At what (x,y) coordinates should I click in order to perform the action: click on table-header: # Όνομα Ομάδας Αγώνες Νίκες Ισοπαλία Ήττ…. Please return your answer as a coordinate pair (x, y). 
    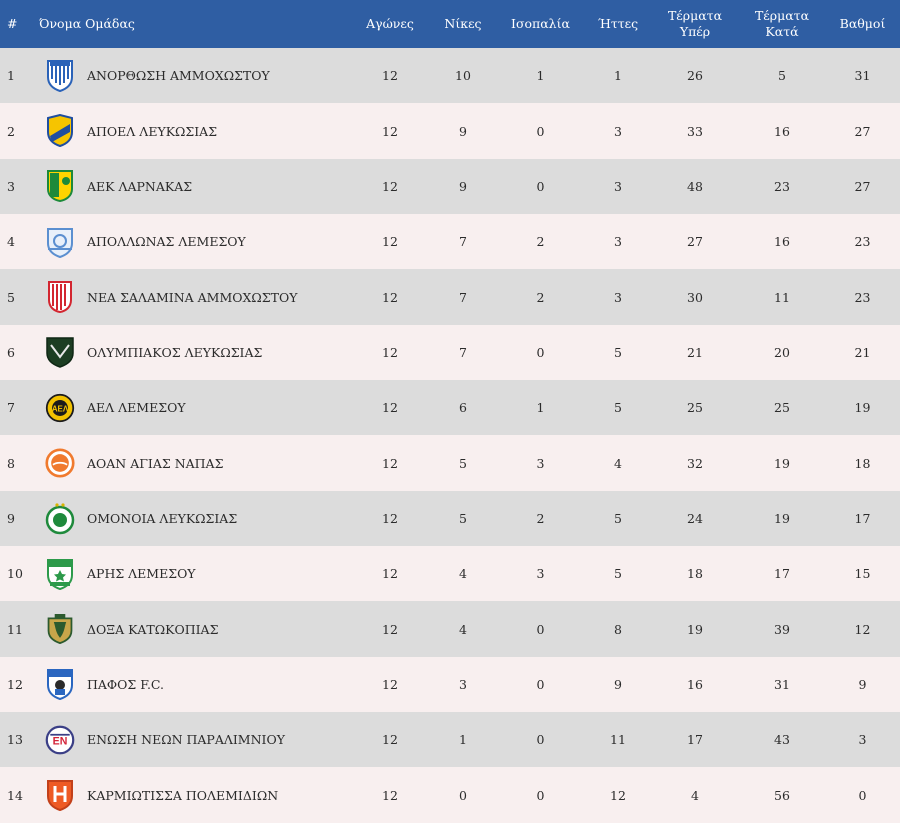
    Looking at the image, I should click on (450, 24).